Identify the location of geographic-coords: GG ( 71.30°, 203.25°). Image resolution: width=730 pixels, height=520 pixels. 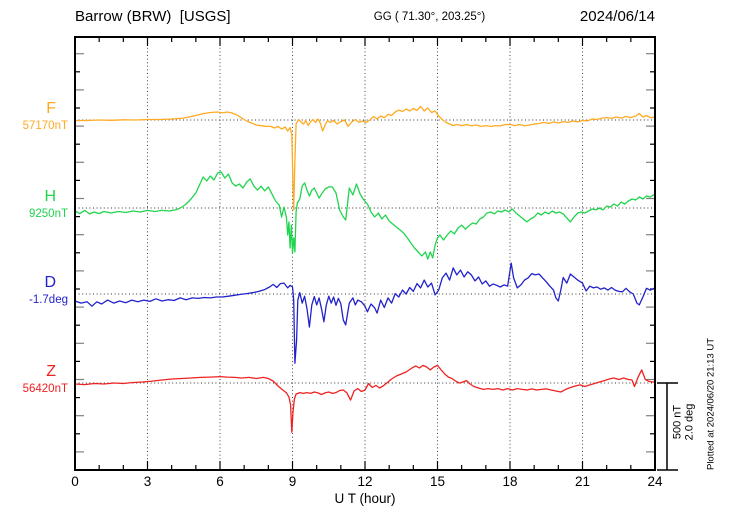
(429, 17).